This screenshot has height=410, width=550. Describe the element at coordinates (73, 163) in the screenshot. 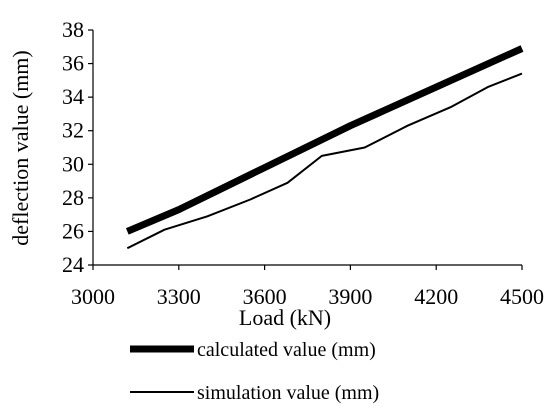

I see `y-tick-label: 30` at that location.